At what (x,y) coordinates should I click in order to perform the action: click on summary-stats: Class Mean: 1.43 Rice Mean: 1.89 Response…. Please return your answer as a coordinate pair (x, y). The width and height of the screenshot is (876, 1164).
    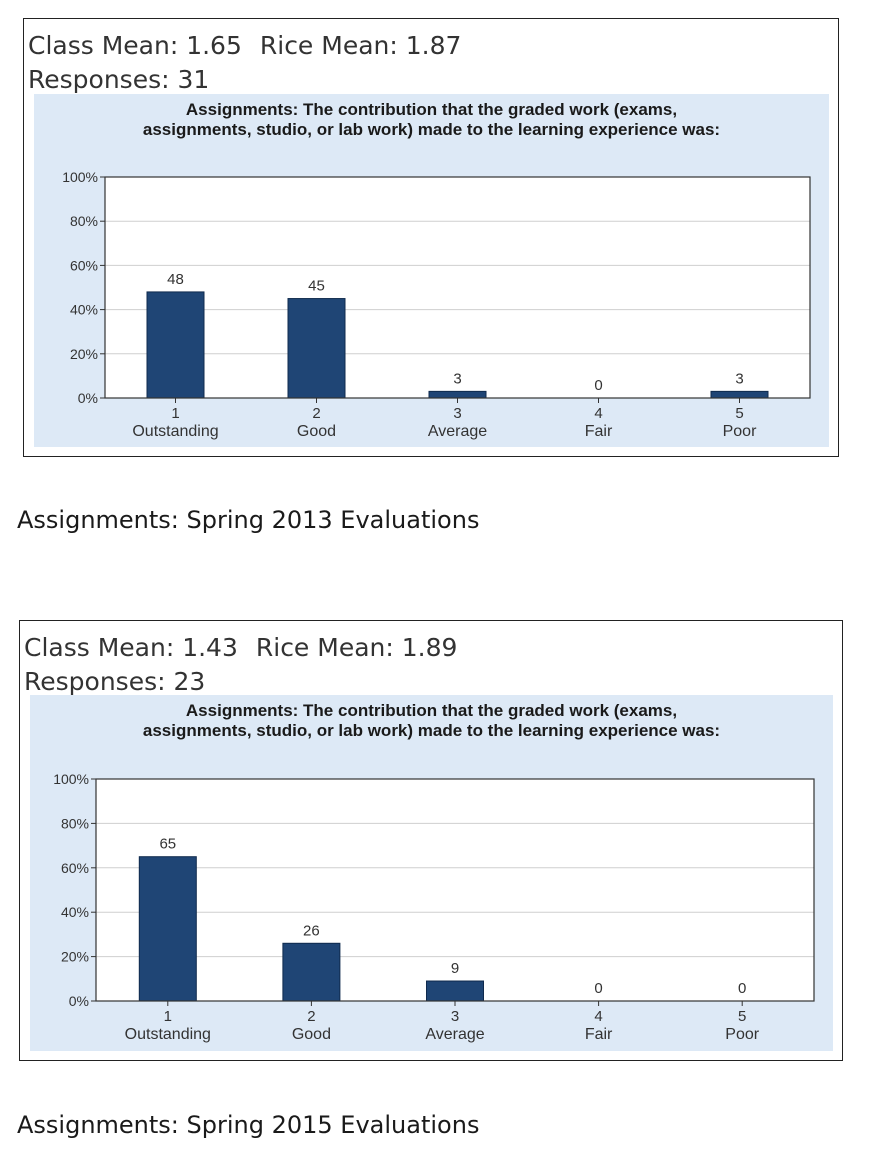
    Looking at the image, I should click on (240, 665).